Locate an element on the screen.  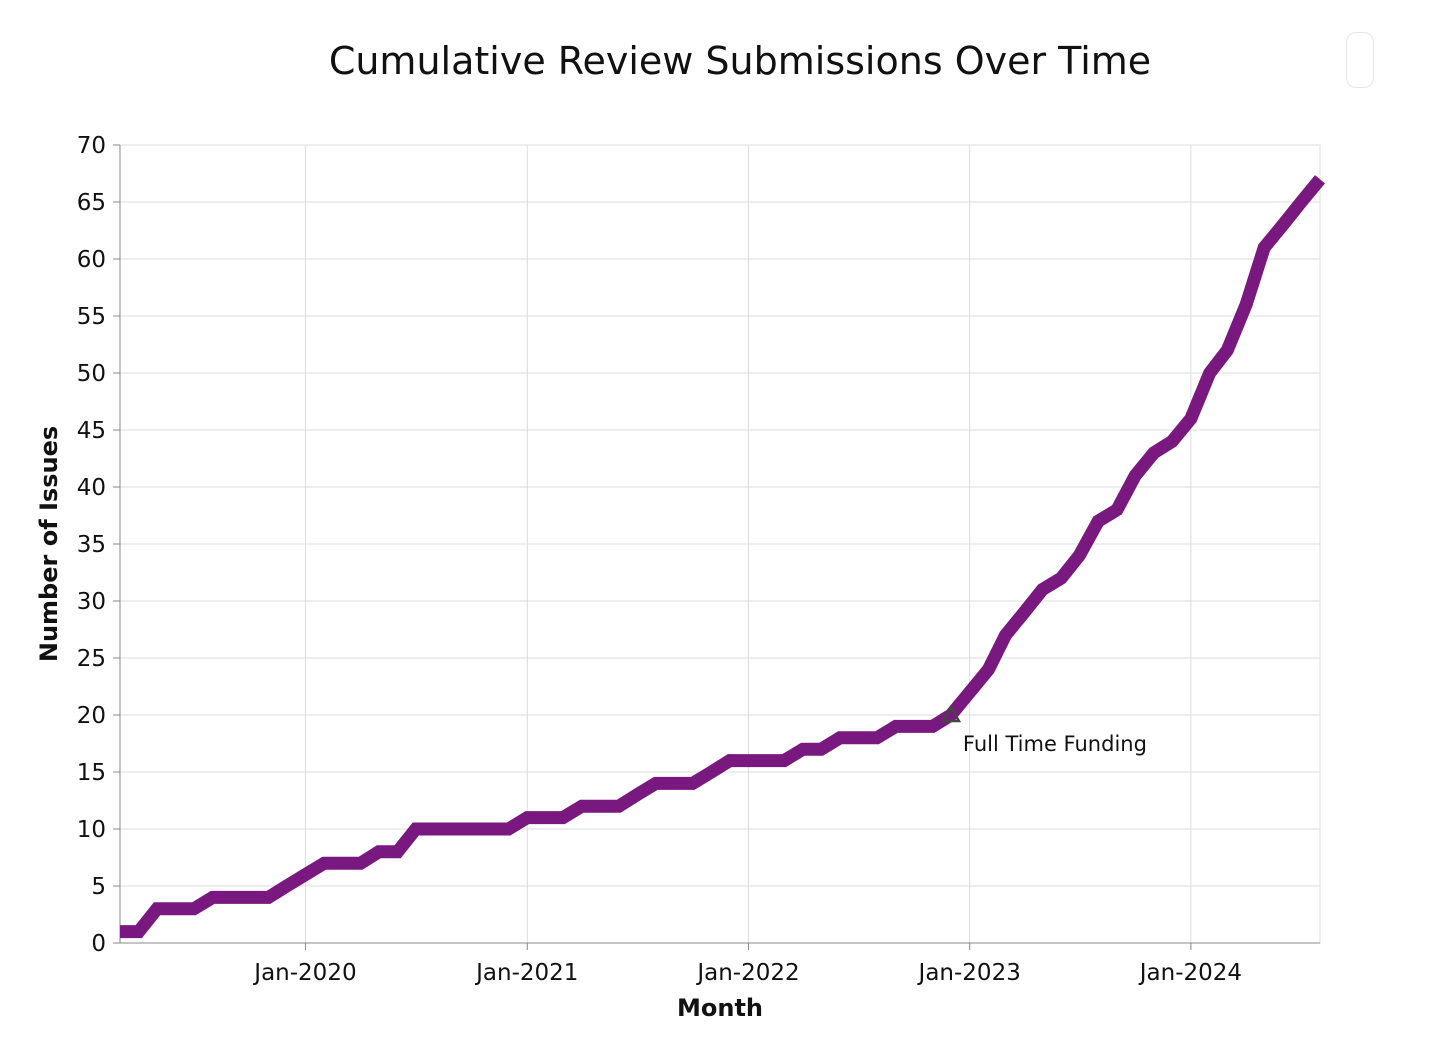
x-axis-title: Month is located at coordinates (720, 1008).